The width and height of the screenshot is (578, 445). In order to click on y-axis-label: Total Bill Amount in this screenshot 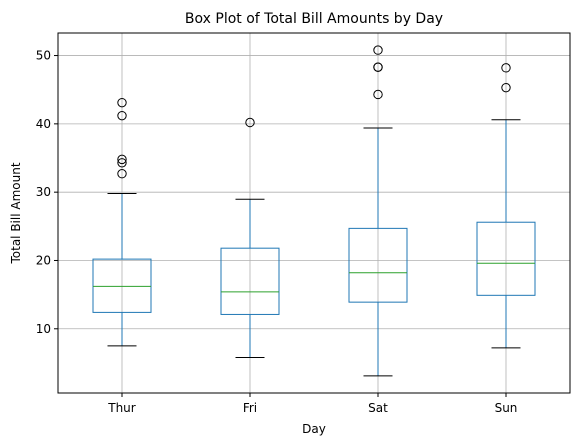, I will do `click(16, 213)`.